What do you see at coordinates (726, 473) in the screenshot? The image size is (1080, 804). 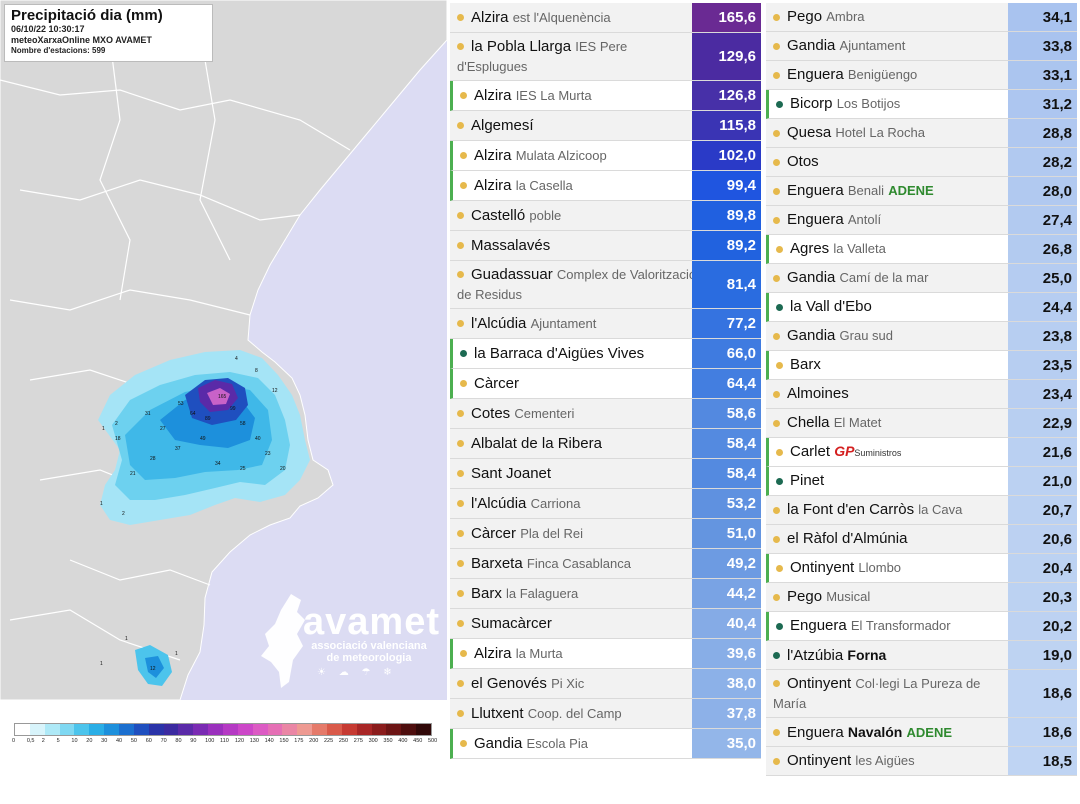 I see `station-precip-value: 58,4` at bounding box center [726, 473].